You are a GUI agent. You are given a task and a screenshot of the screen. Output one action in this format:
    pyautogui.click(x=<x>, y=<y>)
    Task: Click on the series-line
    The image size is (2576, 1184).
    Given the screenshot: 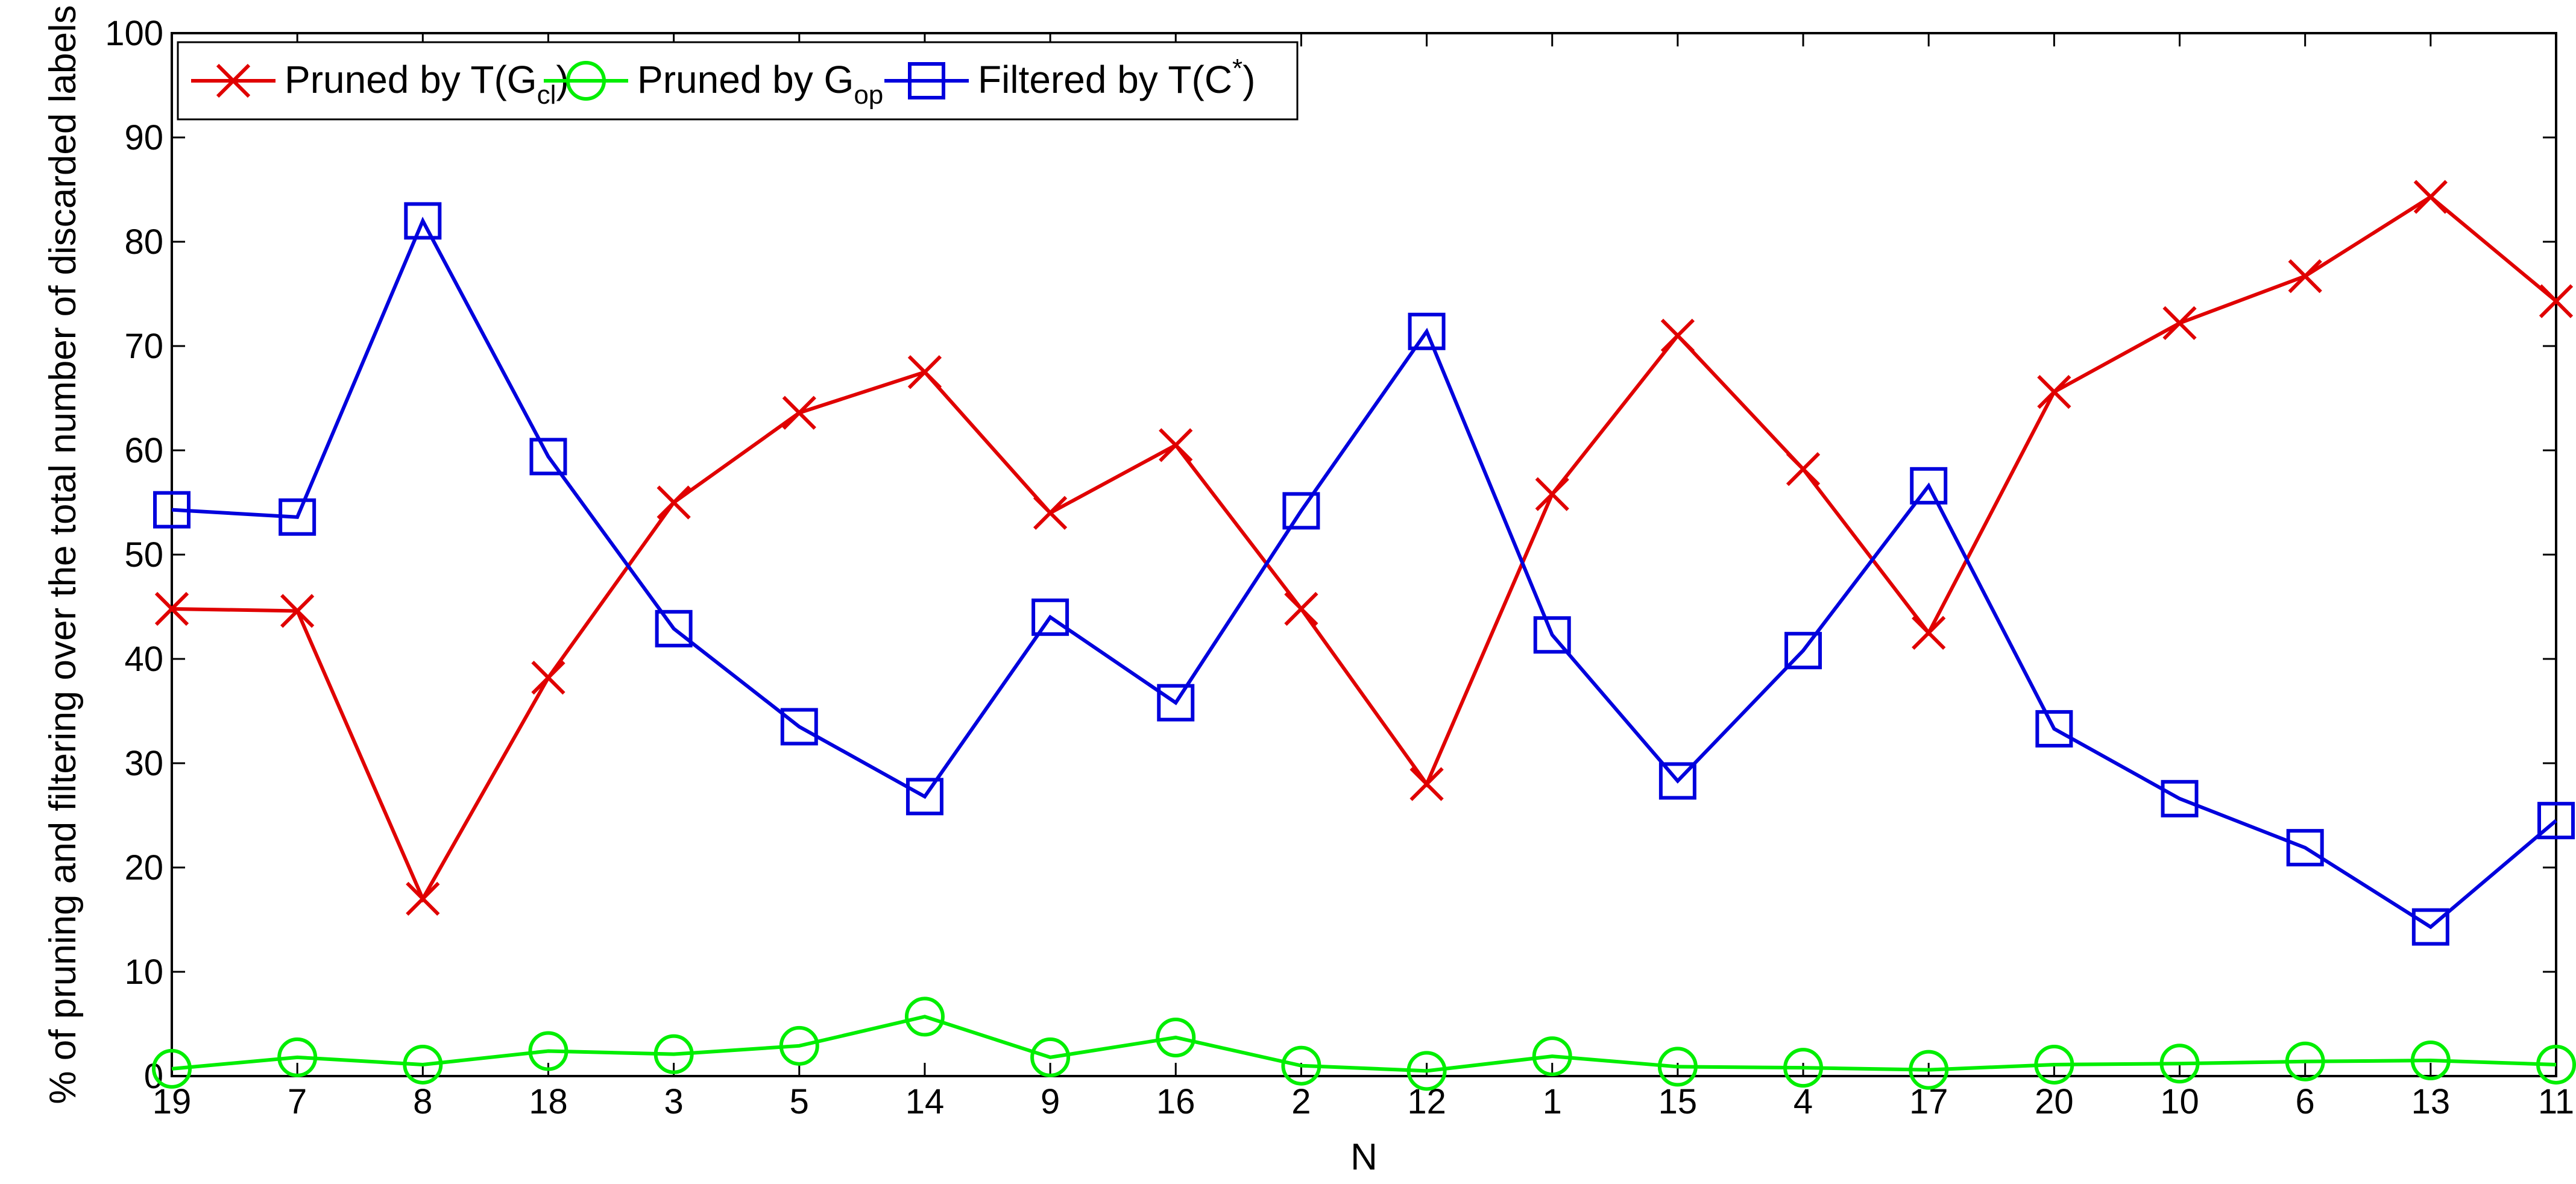 What is the action you would take?
    pyautogui.click(x=1364, y=1044)
    